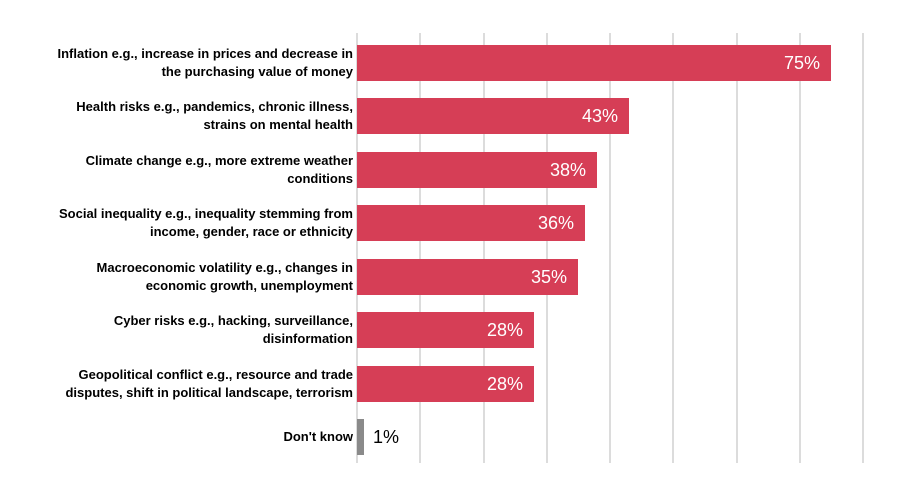  What do you see at coordinates (594, 62) in the screenshot?
I see `bar: 75%` at bounding box center [594, 62].